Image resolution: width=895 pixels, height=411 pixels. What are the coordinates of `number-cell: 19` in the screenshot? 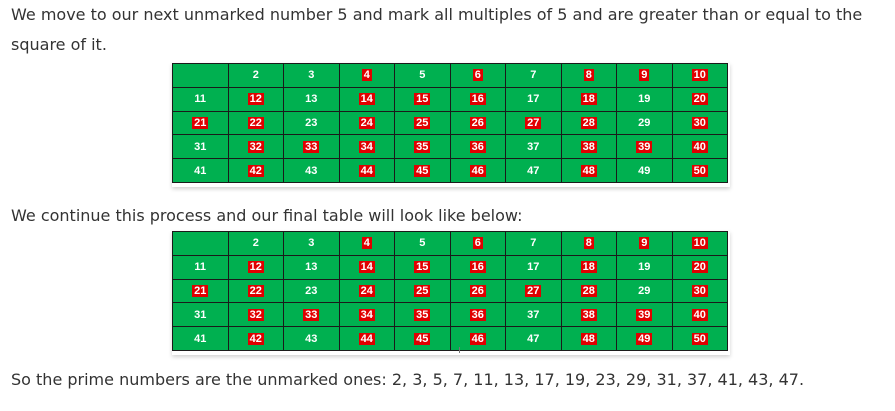 It's located at (644, 99).